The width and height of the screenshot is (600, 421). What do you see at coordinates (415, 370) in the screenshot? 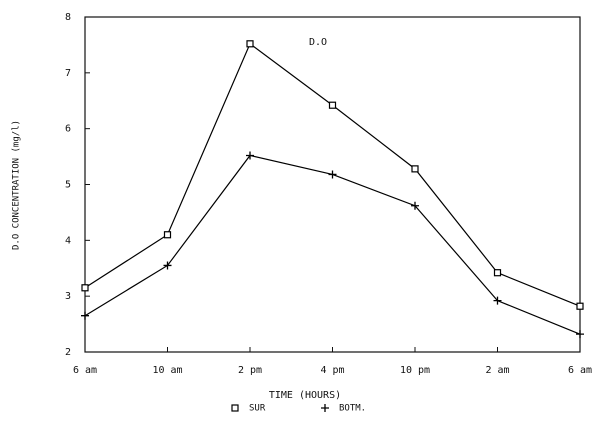
I see `x-tick-label: 10 pm` at bounding box center [415, 370].